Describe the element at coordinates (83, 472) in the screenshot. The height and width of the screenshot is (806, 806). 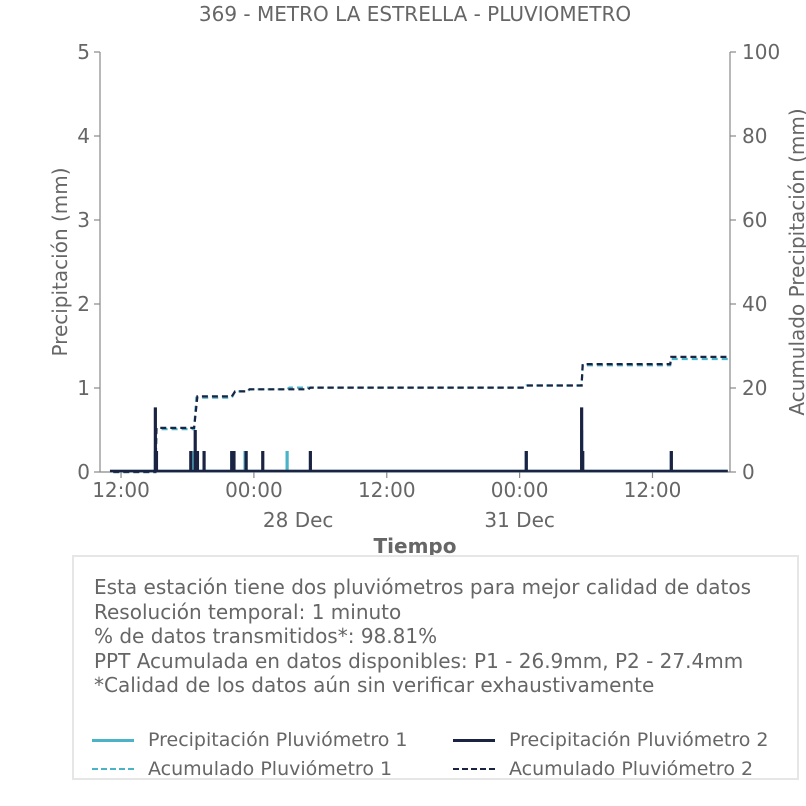
I see `y-tick-label-left: 0` at that location.